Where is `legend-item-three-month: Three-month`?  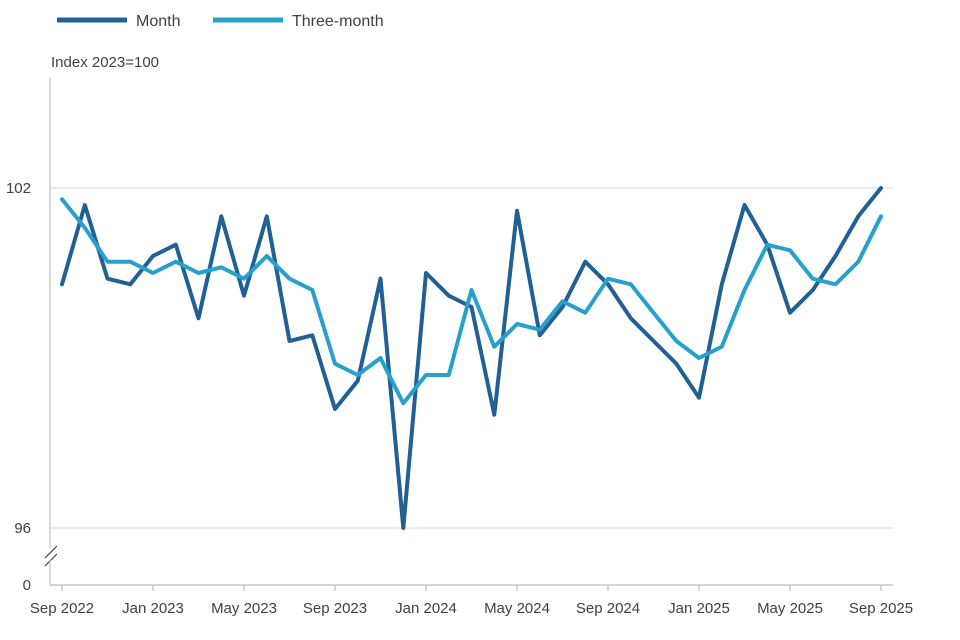
legend-item-three-month: Three-month is located at coordinates (298, 21).